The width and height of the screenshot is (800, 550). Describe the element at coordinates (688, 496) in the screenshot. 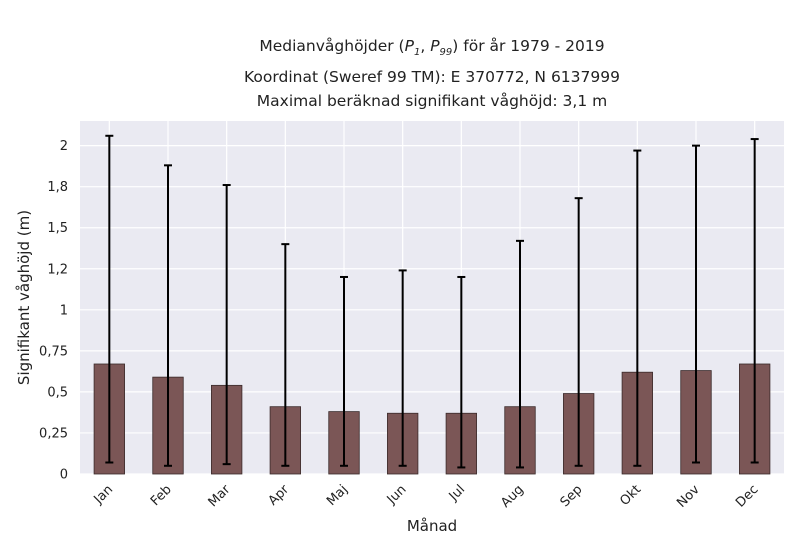

I see `x-tick-label: Nov` at that location.